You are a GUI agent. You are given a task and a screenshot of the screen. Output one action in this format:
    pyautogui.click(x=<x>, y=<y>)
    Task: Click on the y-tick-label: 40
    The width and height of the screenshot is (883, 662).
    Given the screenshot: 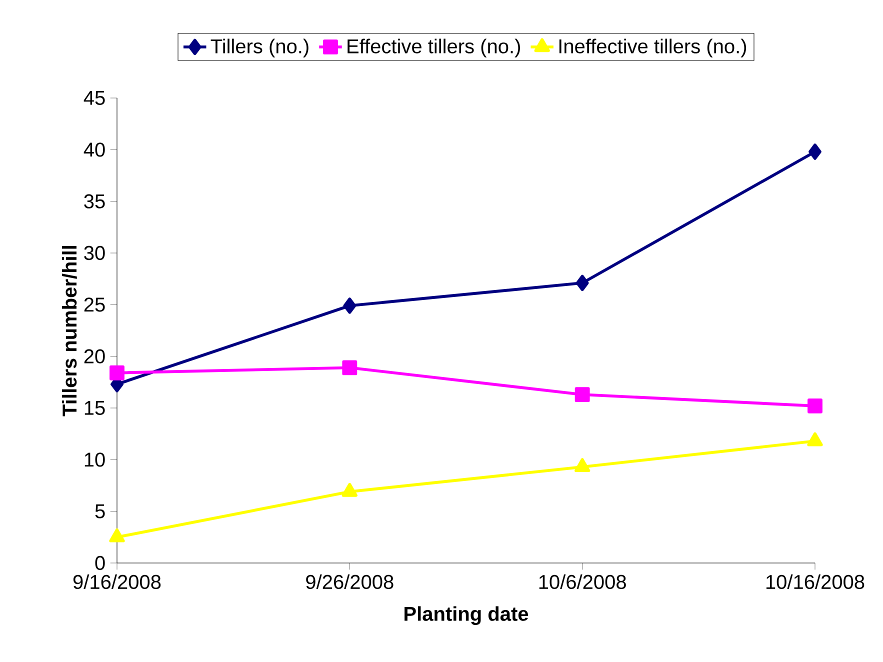 What is the action you would take?
    pyautogui.click(x=94, y=149)
    